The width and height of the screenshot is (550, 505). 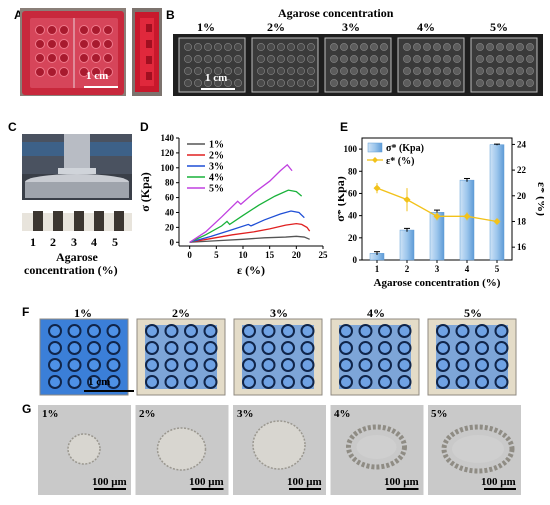 I want to click on series-line-3%, so click(x=247, y=226).